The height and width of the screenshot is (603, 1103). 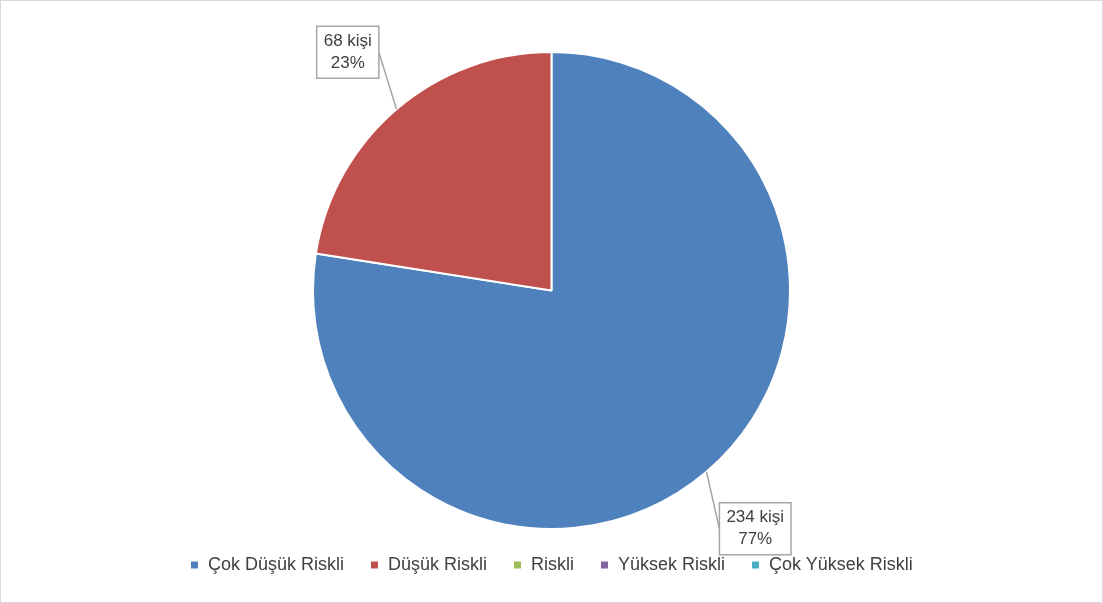 What do you see at coordinates (437, 563) in the screenshot?
I see `legend-label: Düşük Riskli` at bounding box center [437, 563].